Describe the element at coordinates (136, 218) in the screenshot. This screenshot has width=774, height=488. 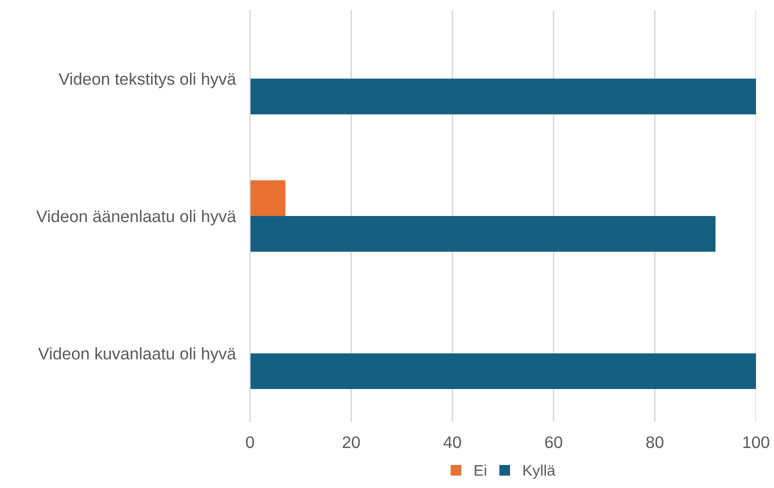
I see `y-tick-label: Videon äänenlaatu oli hyvä` at that location.